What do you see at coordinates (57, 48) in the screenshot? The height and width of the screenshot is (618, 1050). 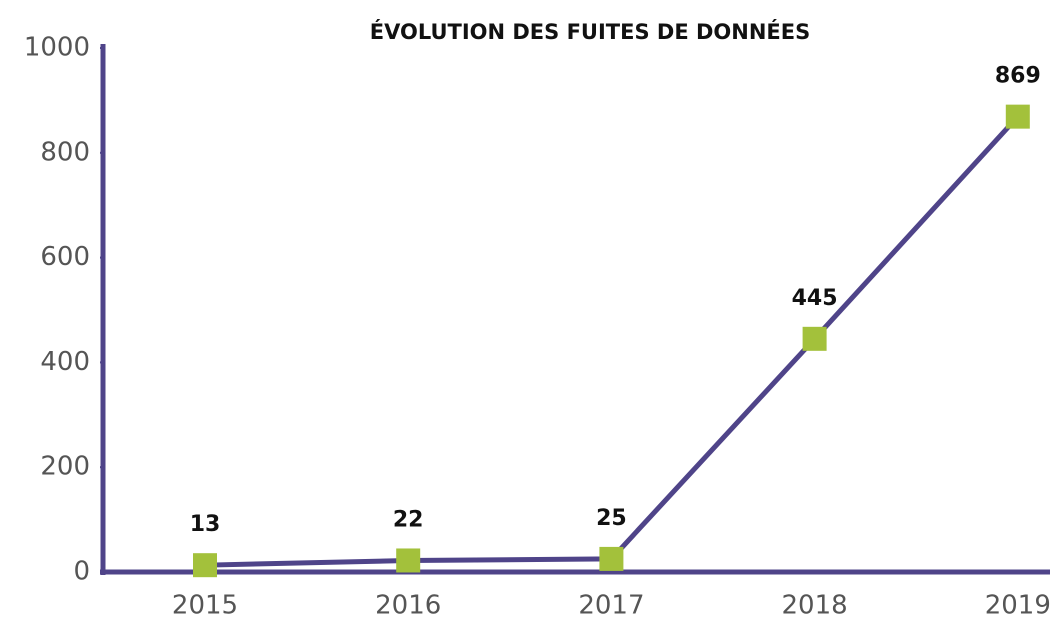 I see `y-tick-label: 1000` at bounding box center [57, 48].